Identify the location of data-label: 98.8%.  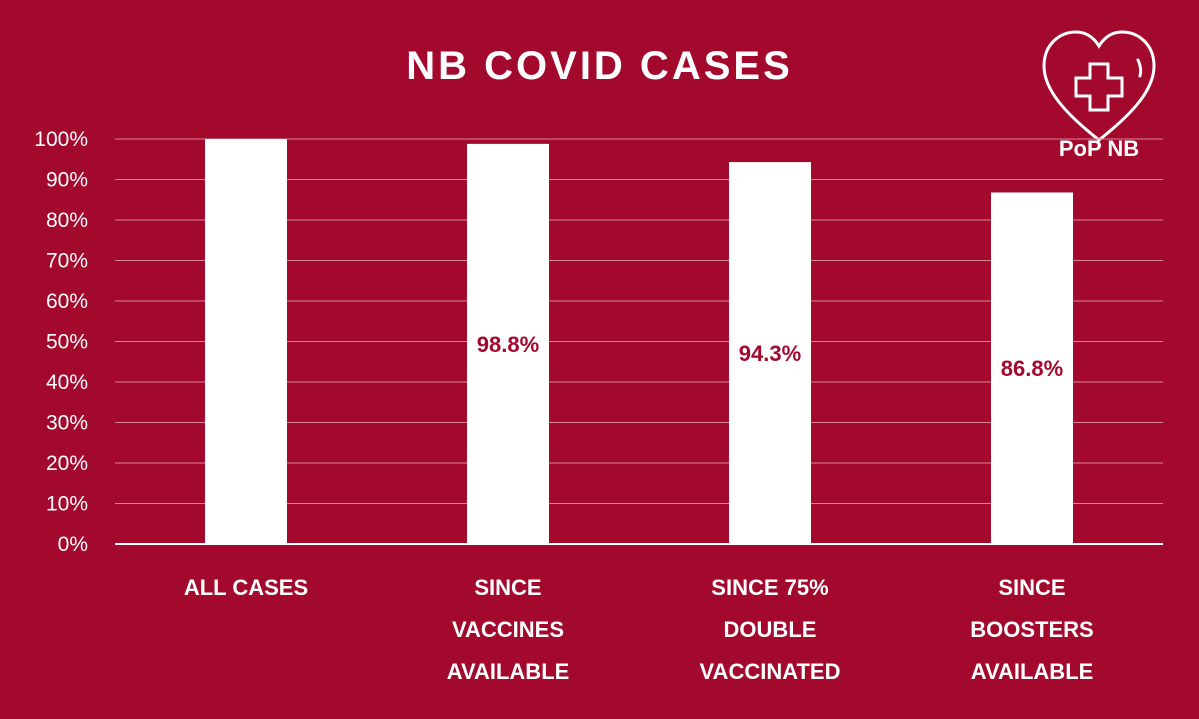
(508, 344).